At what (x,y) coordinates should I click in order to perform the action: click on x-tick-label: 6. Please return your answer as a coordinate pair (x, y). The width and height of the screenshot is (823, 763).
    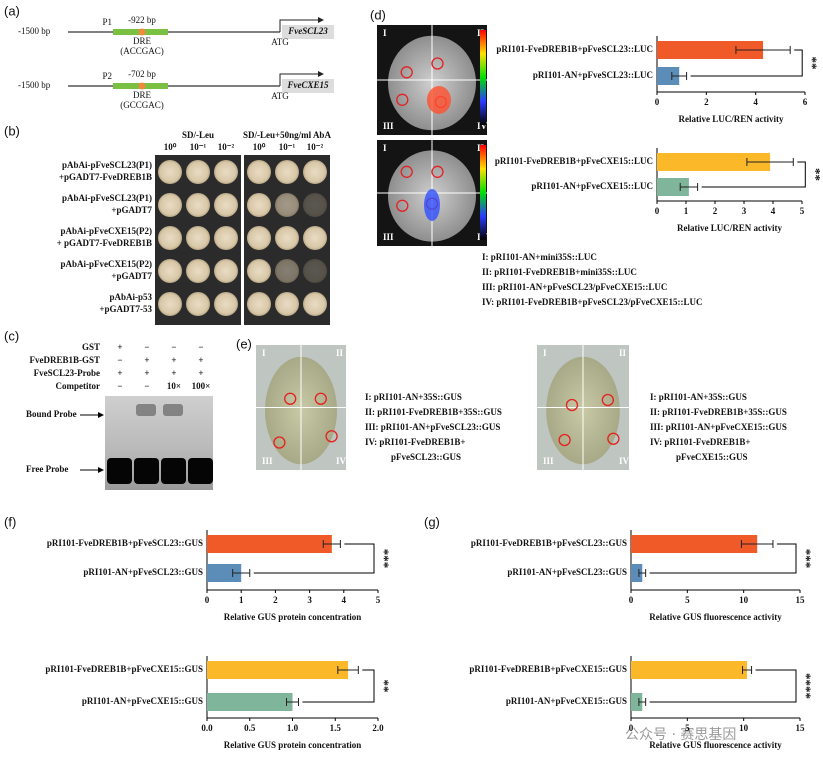
    Looking at the image, I should click on (805, 102).